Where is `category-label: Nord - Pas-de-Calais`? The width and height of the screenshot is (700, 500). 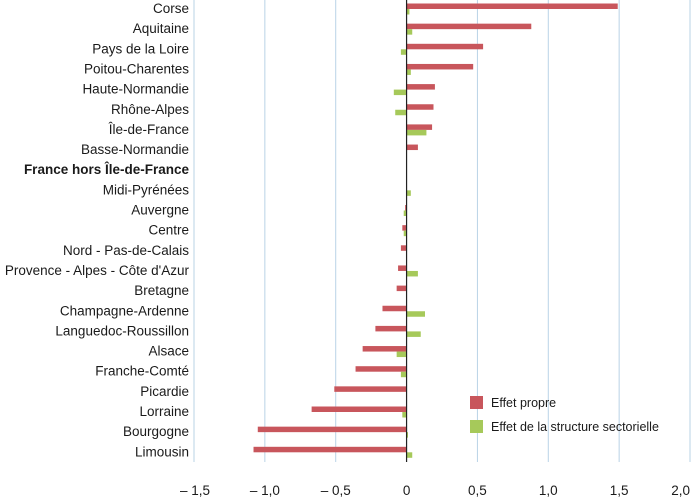 category-label: Nord - Pas-de-Calais is located at coordinates (126, 250).